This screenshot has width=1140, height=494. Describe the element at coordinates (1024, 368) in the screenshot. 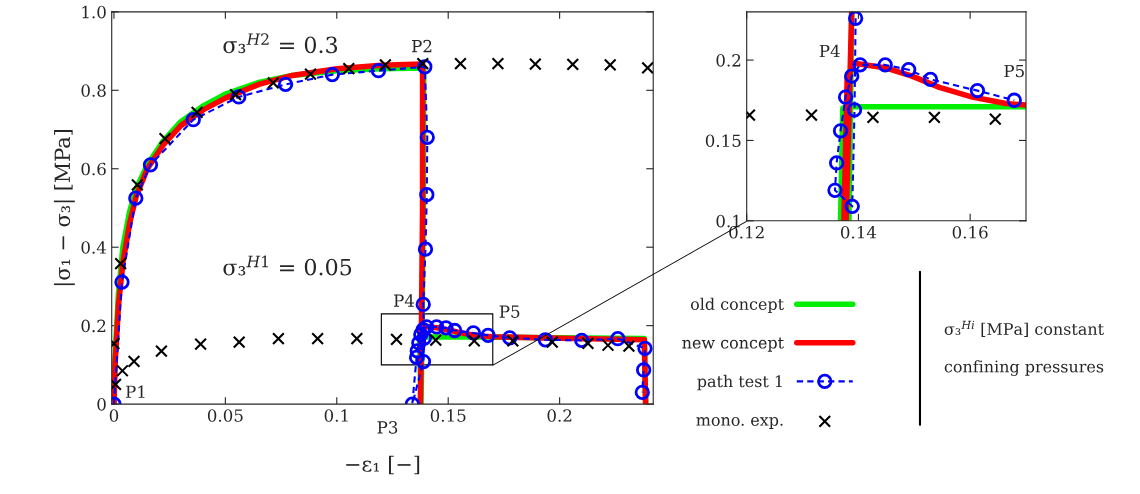

I see `text: confining pressures` at that location.